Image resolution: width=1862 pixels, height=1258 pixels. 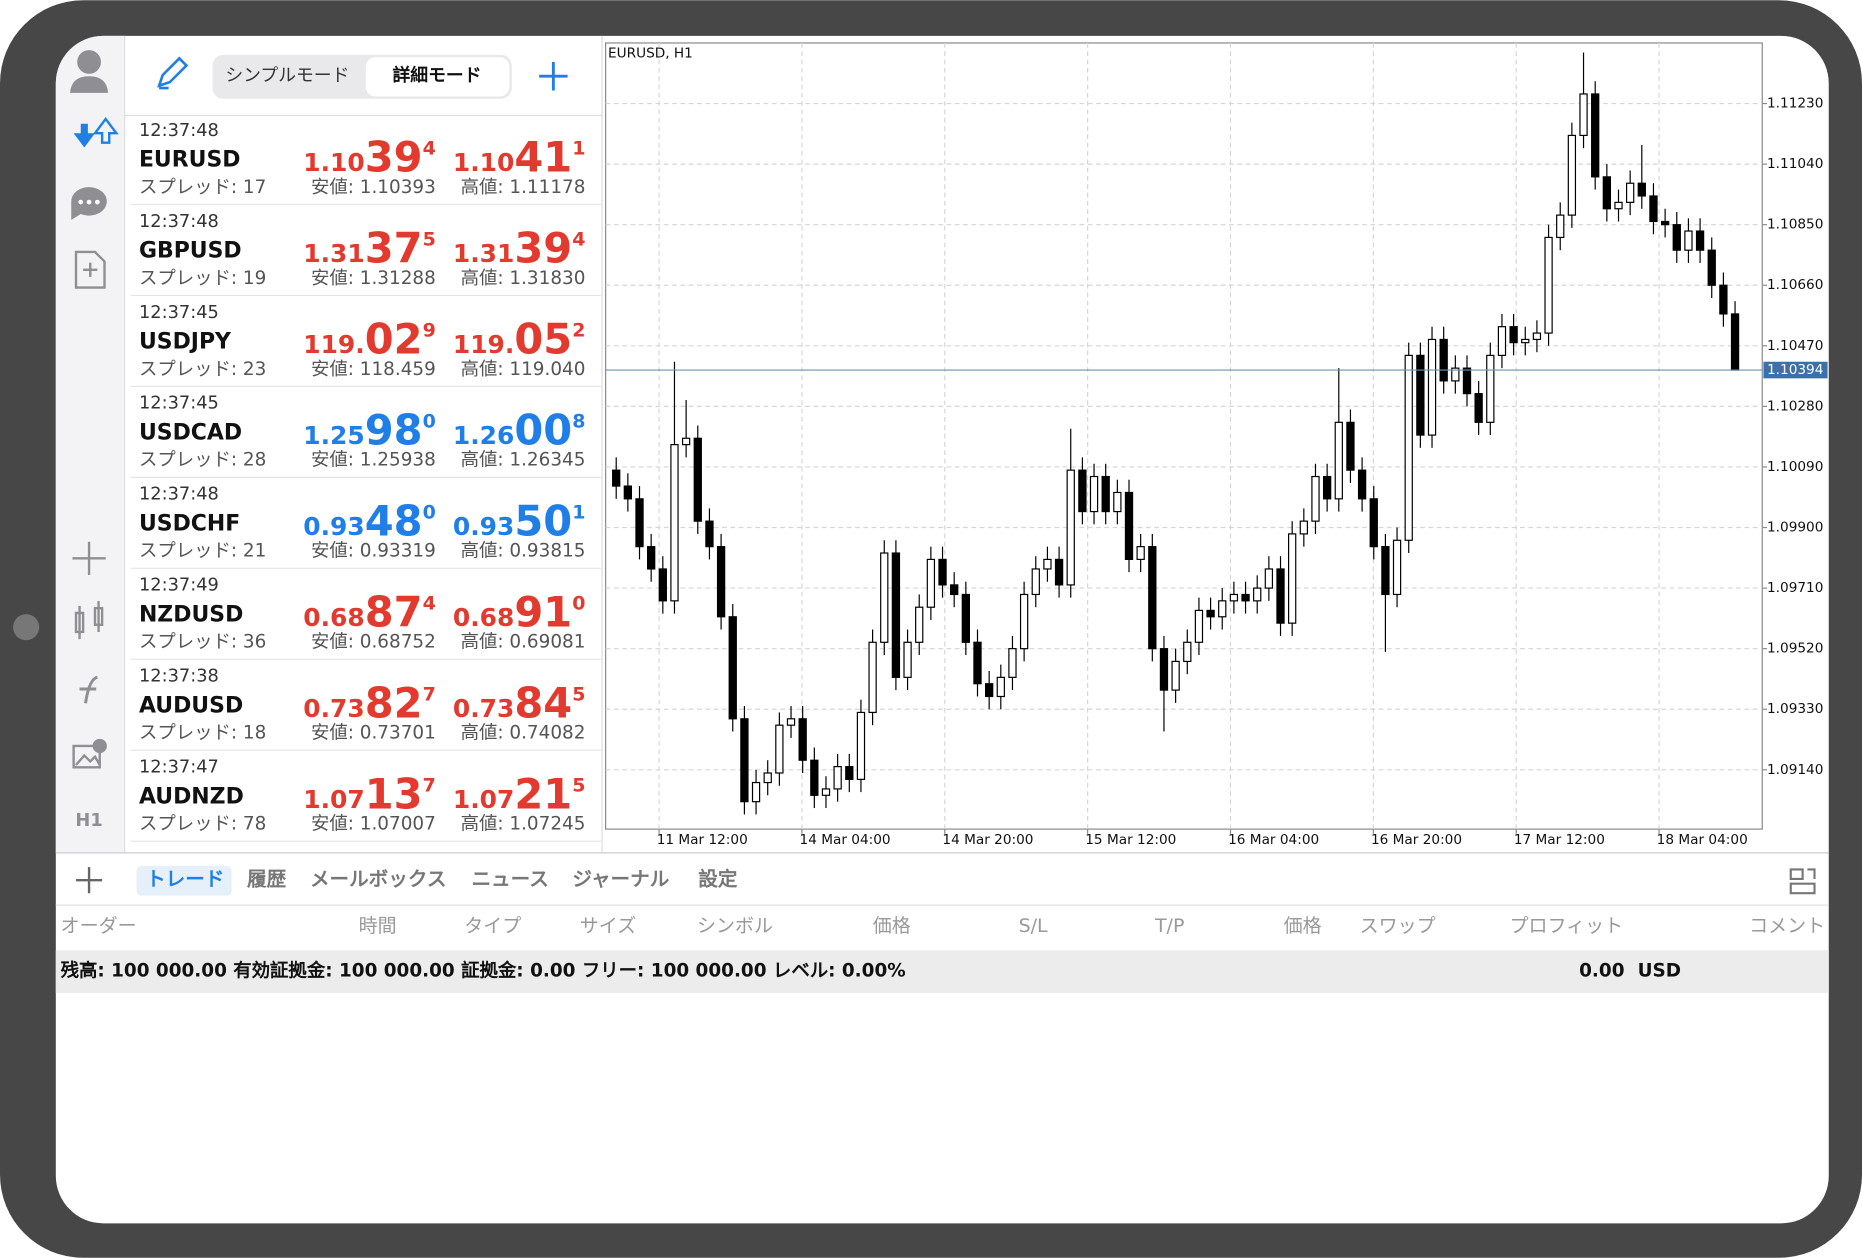 What do you see at coordinates (1659, 971) in the screenshot?
I see `currency: USD` at bounding box center [1659, 971].